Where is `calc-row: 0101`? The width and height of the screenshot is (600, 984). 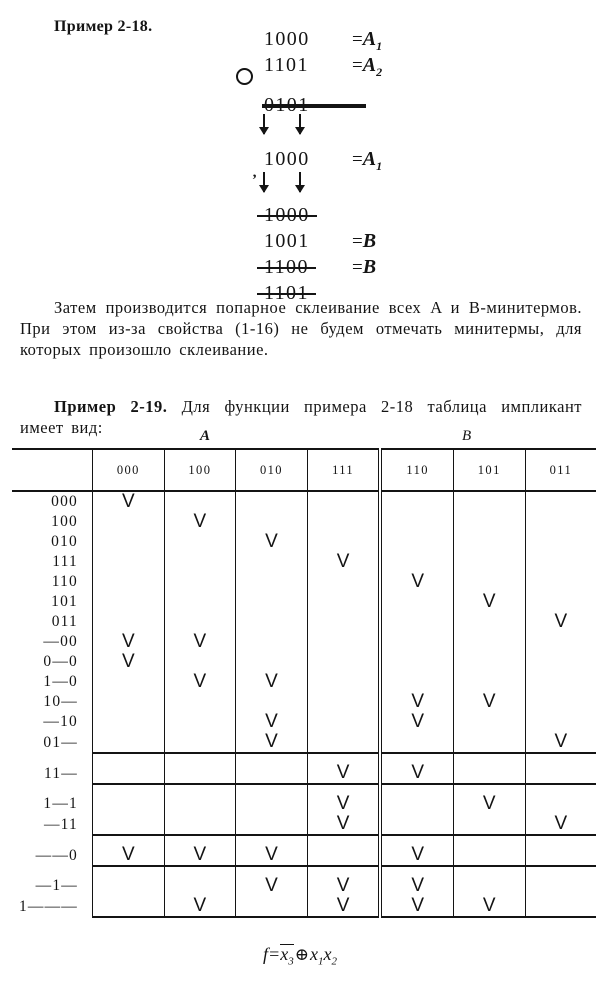 calc-row: 0101 is located at coordinates (351, 105).